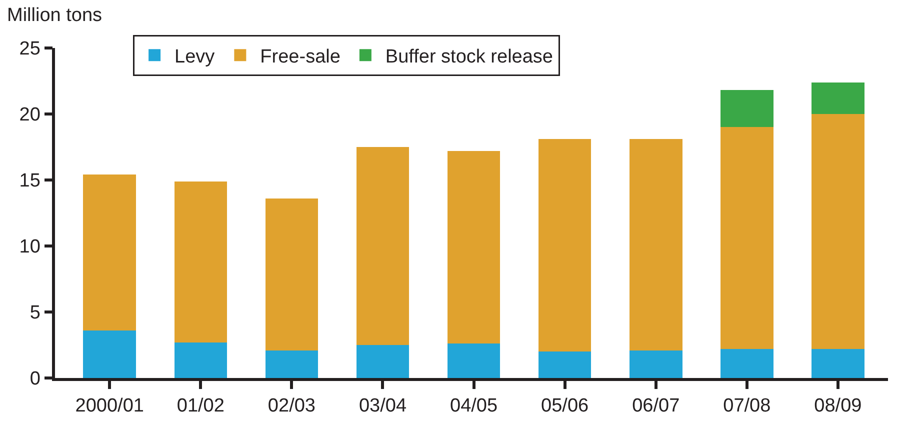 The height and width of the screenshot is (429, 903). I want to click on y-tick-label: 5, so click(35, 313).